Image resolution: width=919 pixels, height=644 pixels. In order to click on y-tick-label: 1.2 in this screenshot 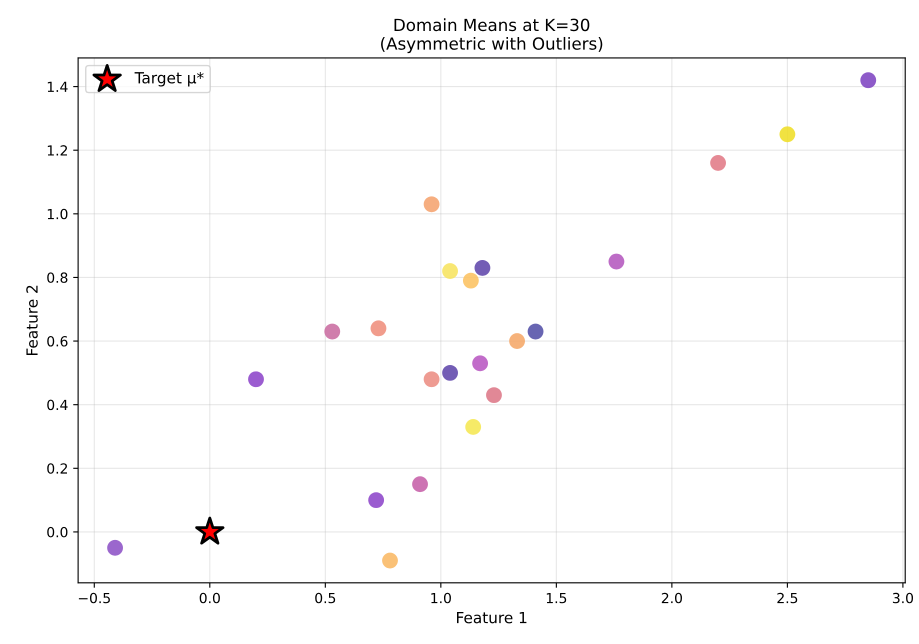, I will do `click(57, 150)`.